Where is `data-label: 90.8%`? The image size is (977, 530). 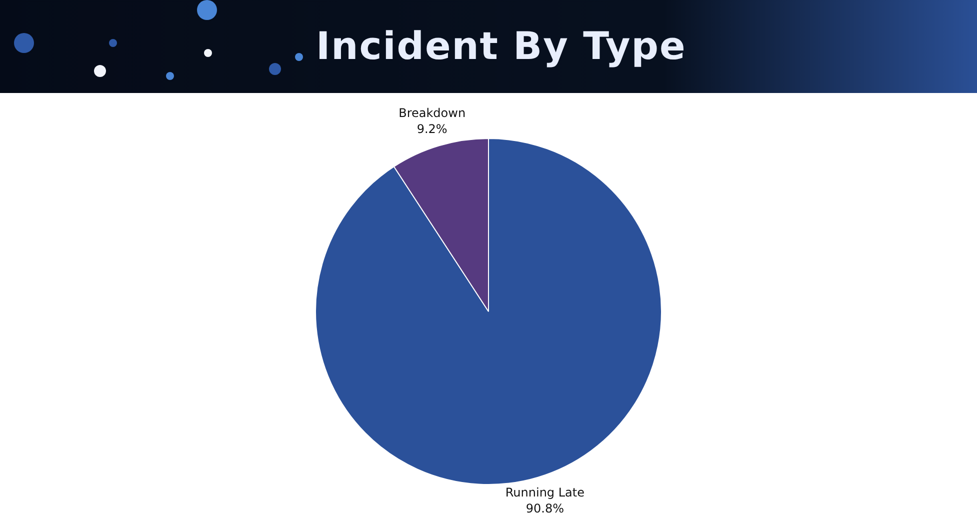
data-label: 90.8% is located at coordinates (545, 508).